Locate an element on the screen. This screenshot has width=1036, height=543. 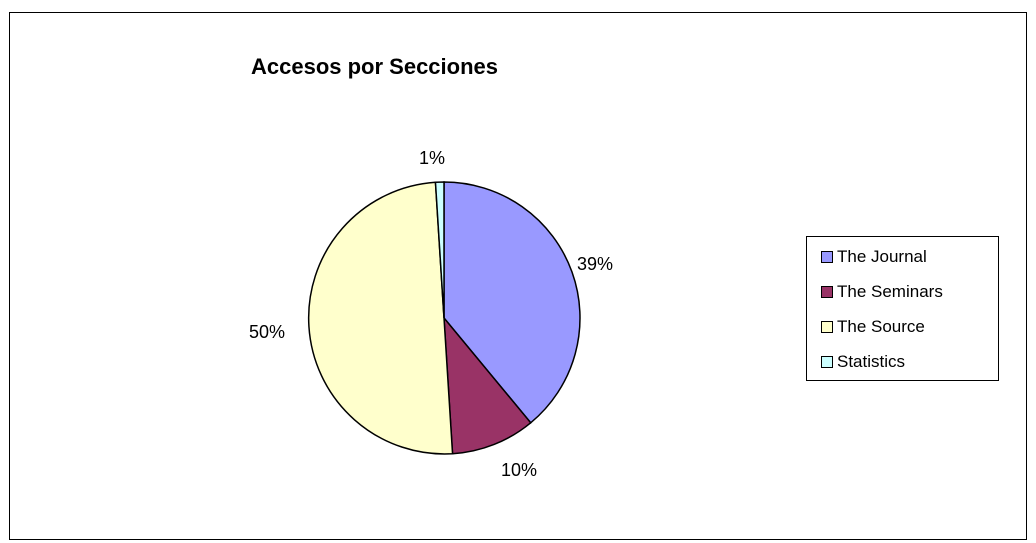
slice-label-the-seminars: 10% is located at coordinates (519, 470).